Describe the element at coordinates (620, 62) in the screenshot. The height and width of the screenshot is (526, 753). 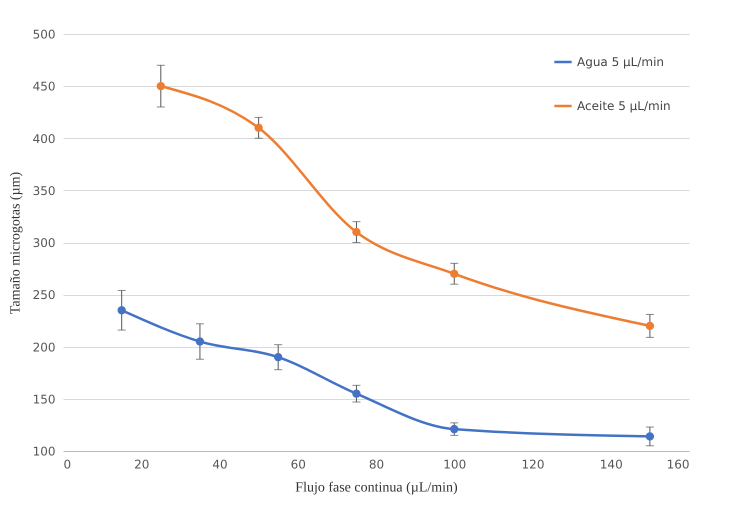
I see `legend-label: Agua 5 µL/min` at that location.